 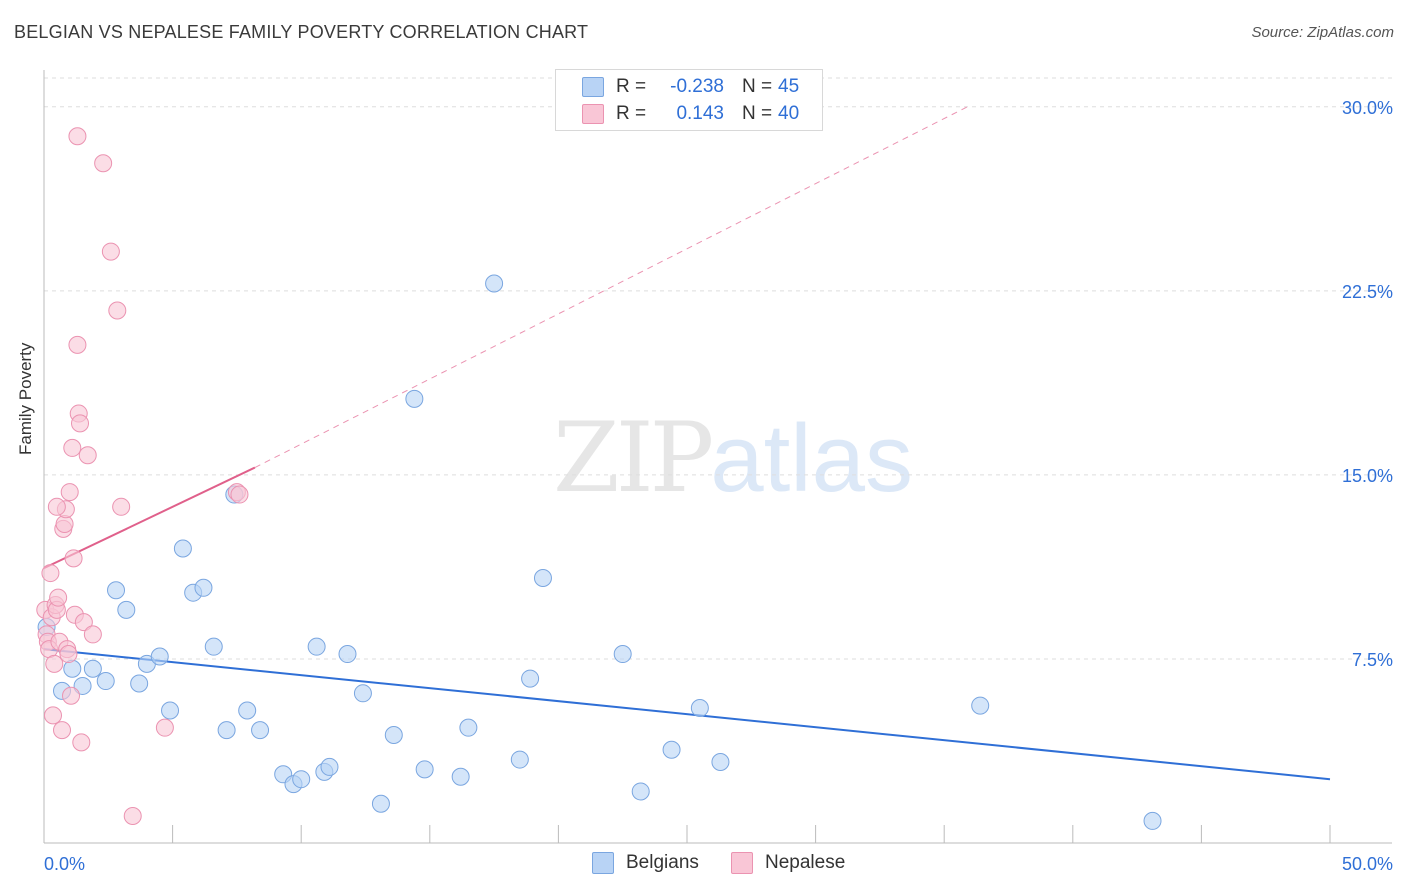 I want to click on belgians-trend-line, so click(x=687, y=714).